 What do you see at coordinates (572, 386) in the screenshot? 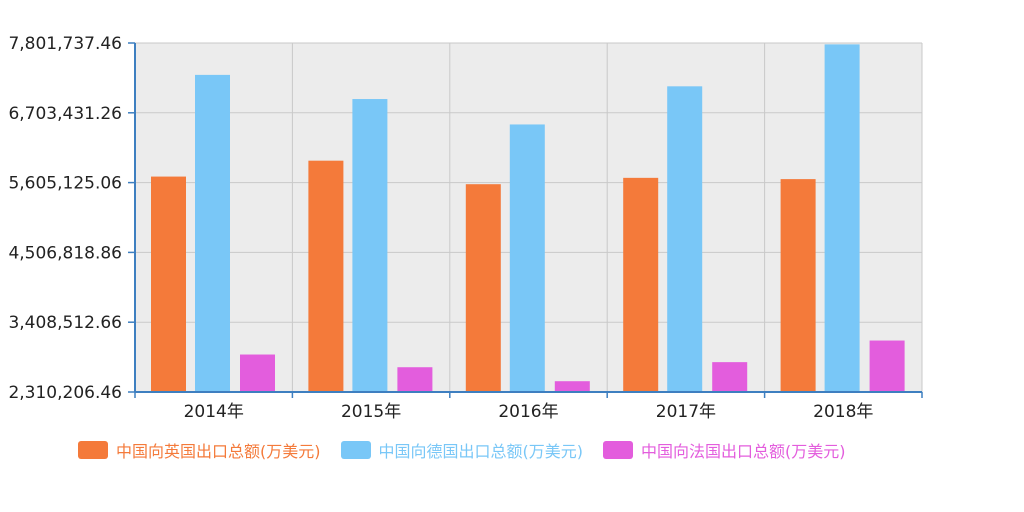
I see `bar-series3-2016年` at bounding box center [572, 386].